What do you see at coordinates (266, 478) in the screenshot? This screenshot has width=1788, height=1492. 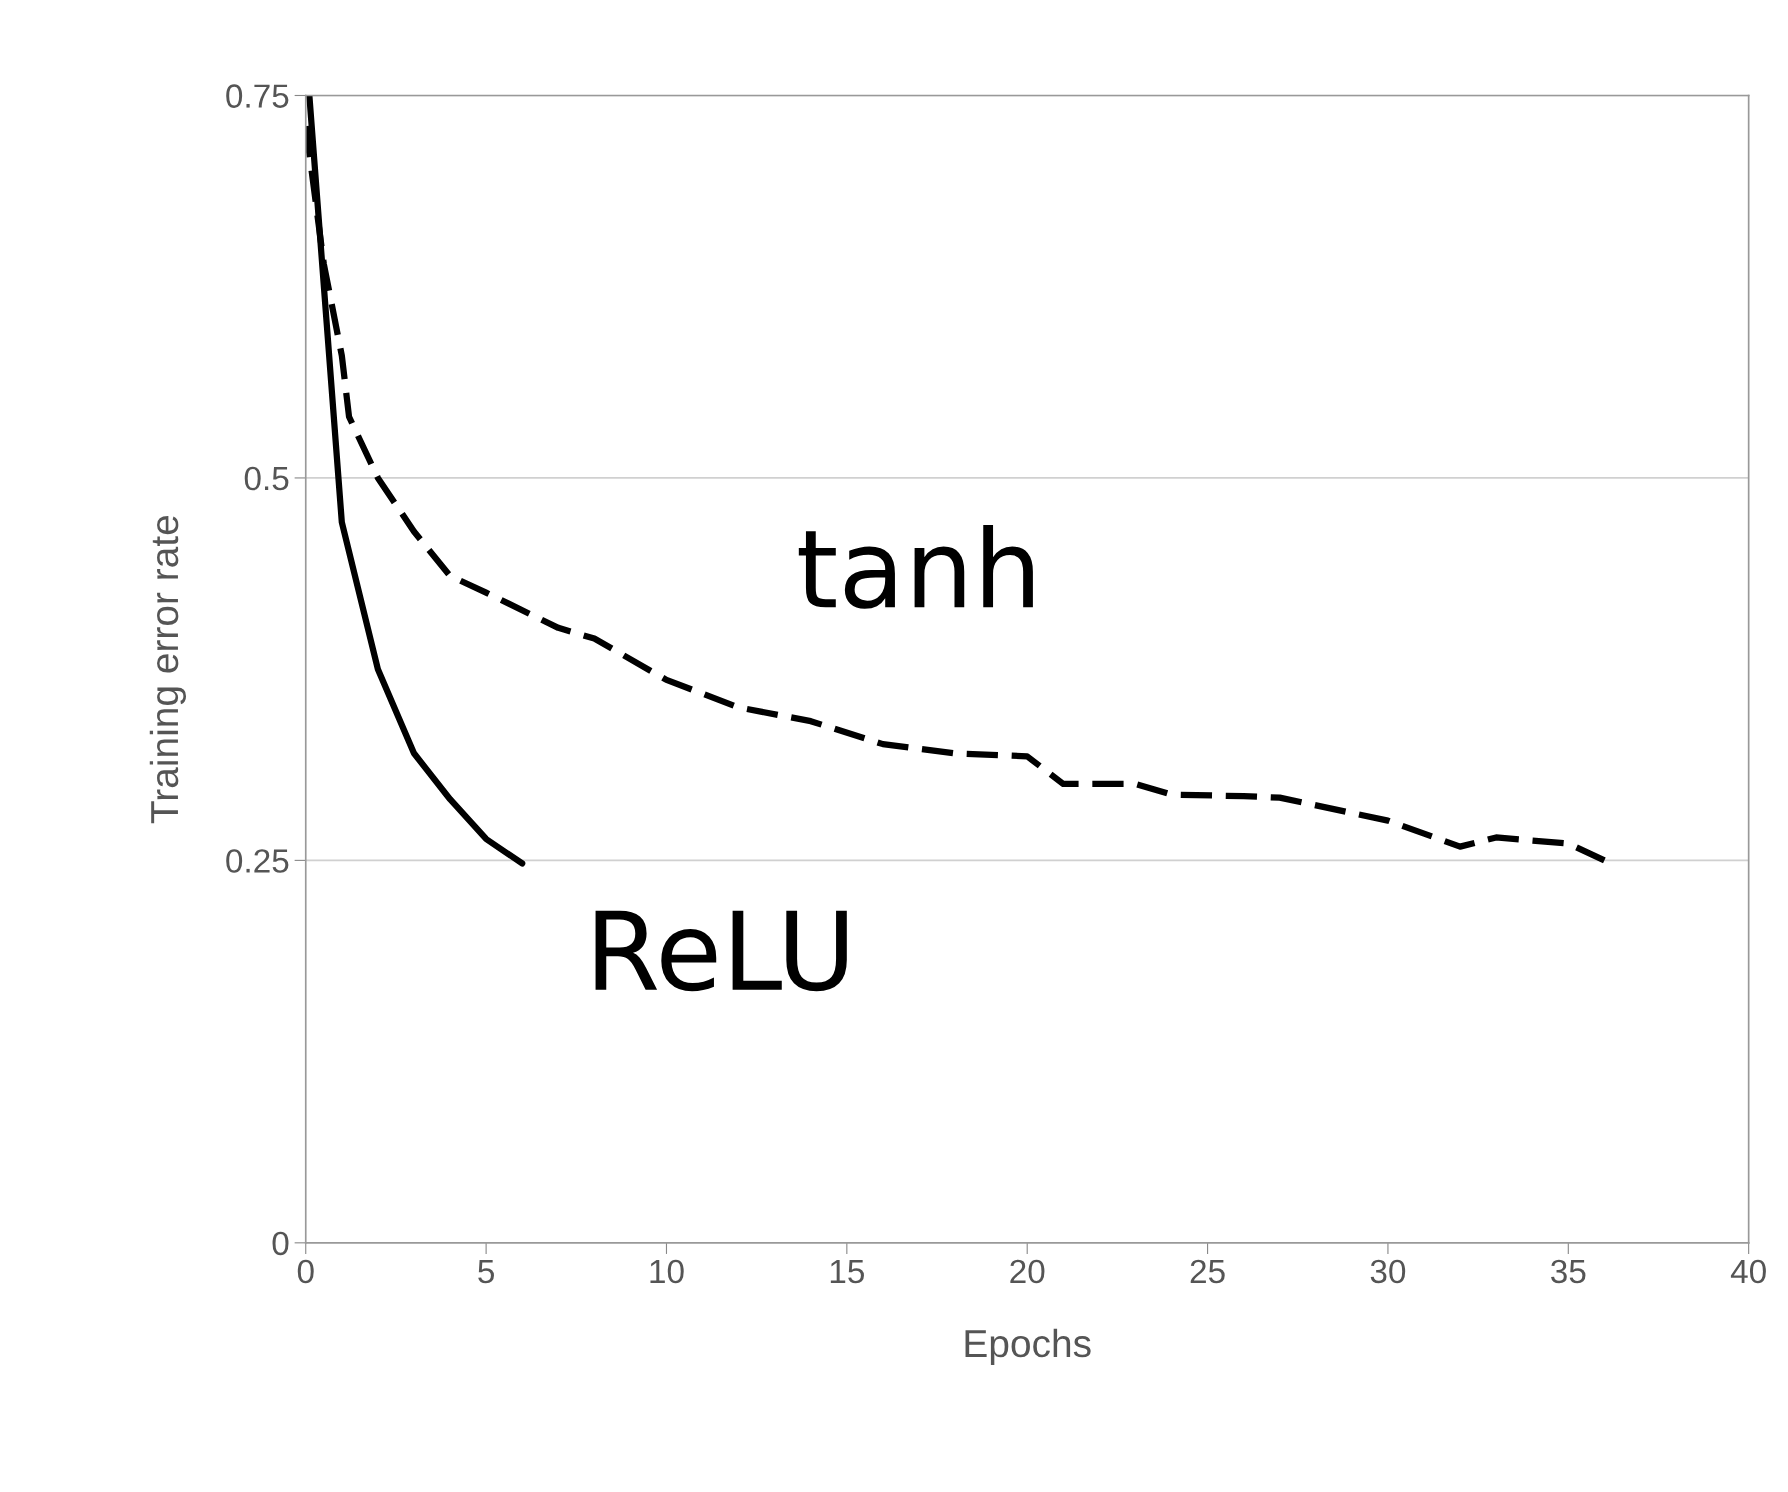 I see `y-tick-label: 0.5` at bounding box center [266, 478].